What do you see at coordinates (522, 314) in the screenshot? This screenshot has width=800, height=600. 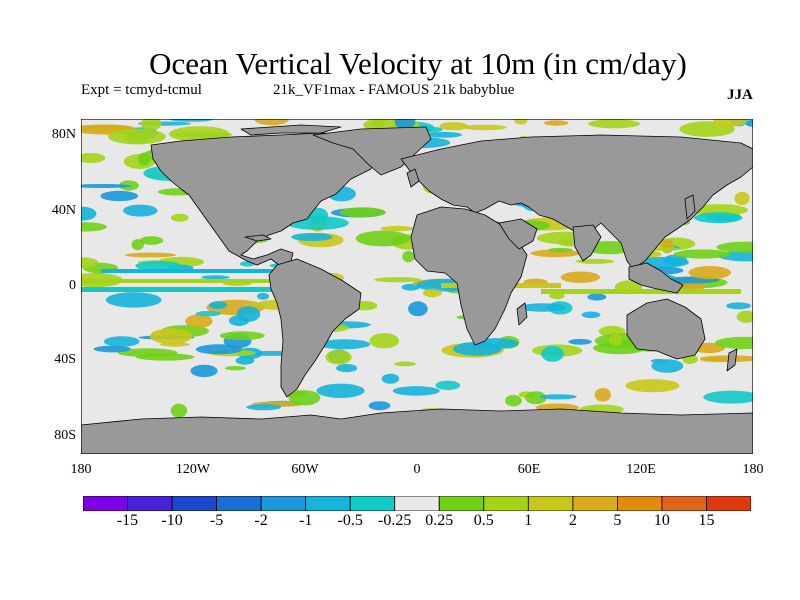 I see `madagascar` at bounding box center [522, 314].